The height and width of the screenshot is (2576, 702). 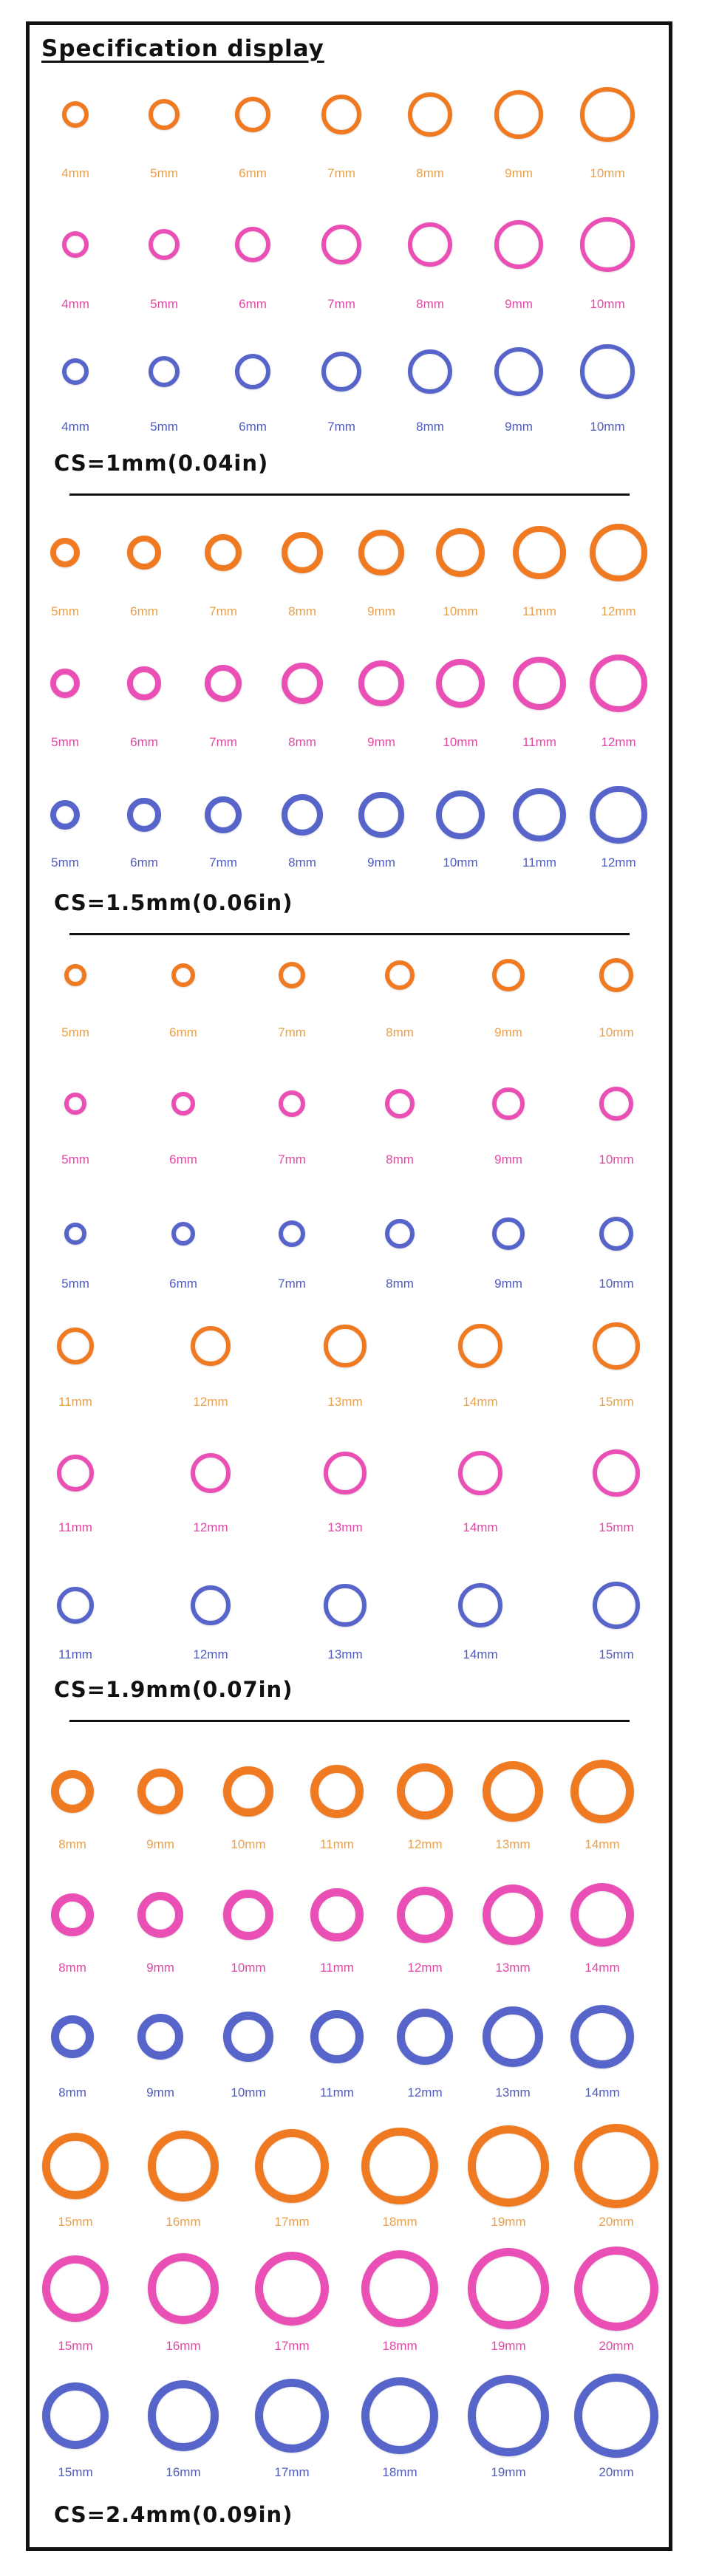 I want to click on size-label: 14mm, so click(x=481, y=1654).